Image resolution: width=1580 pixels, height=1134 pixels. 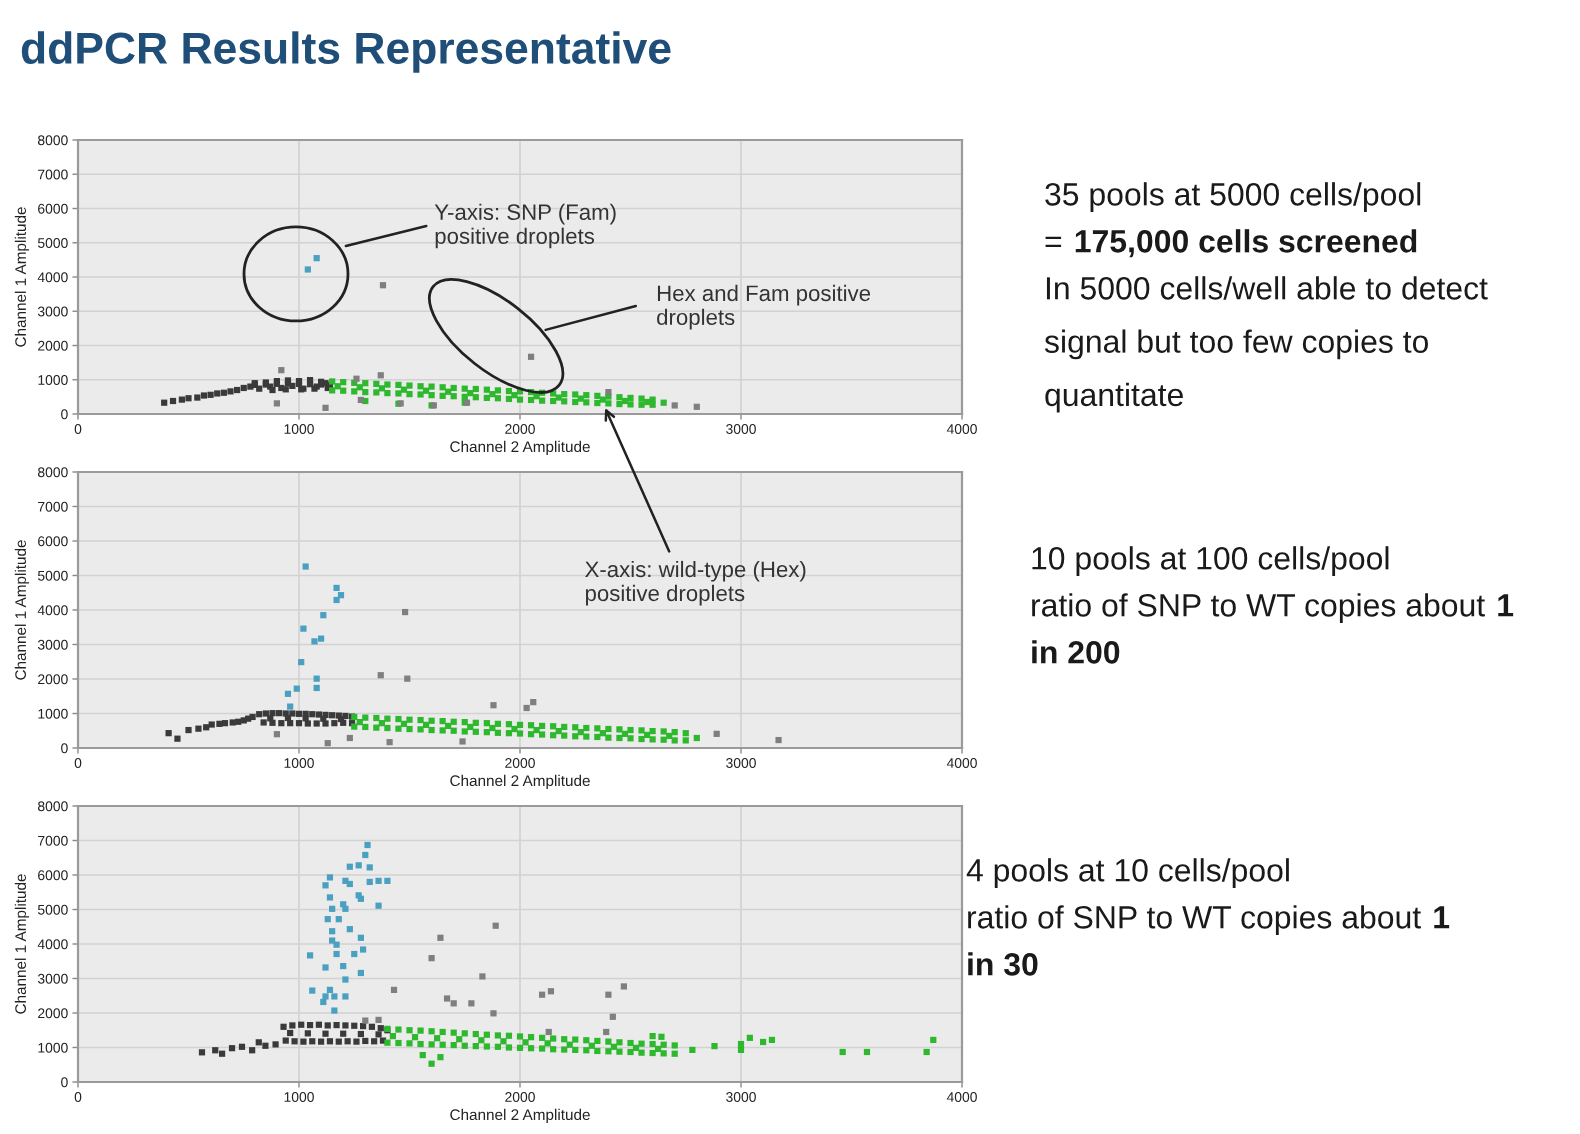 I want to click on text: 35 pools at 5000 cells/pool, so click(x=1233, y=197).